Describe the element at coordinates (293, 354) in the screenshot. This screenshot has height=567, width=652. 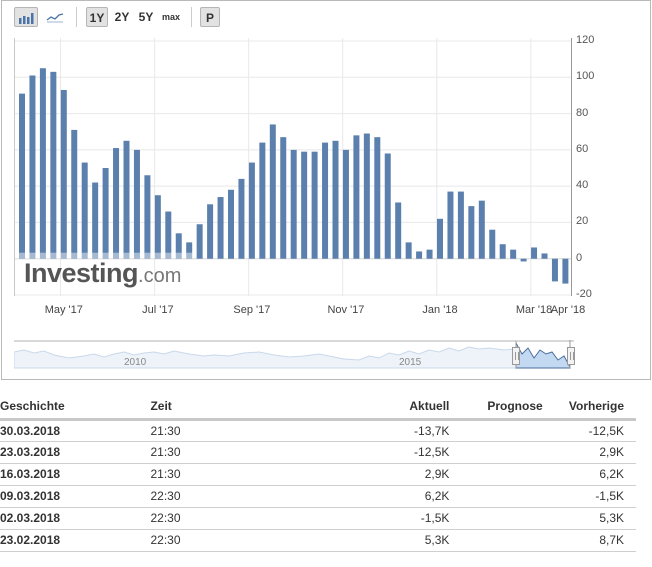
I see `navigator-sparkline` at that location.